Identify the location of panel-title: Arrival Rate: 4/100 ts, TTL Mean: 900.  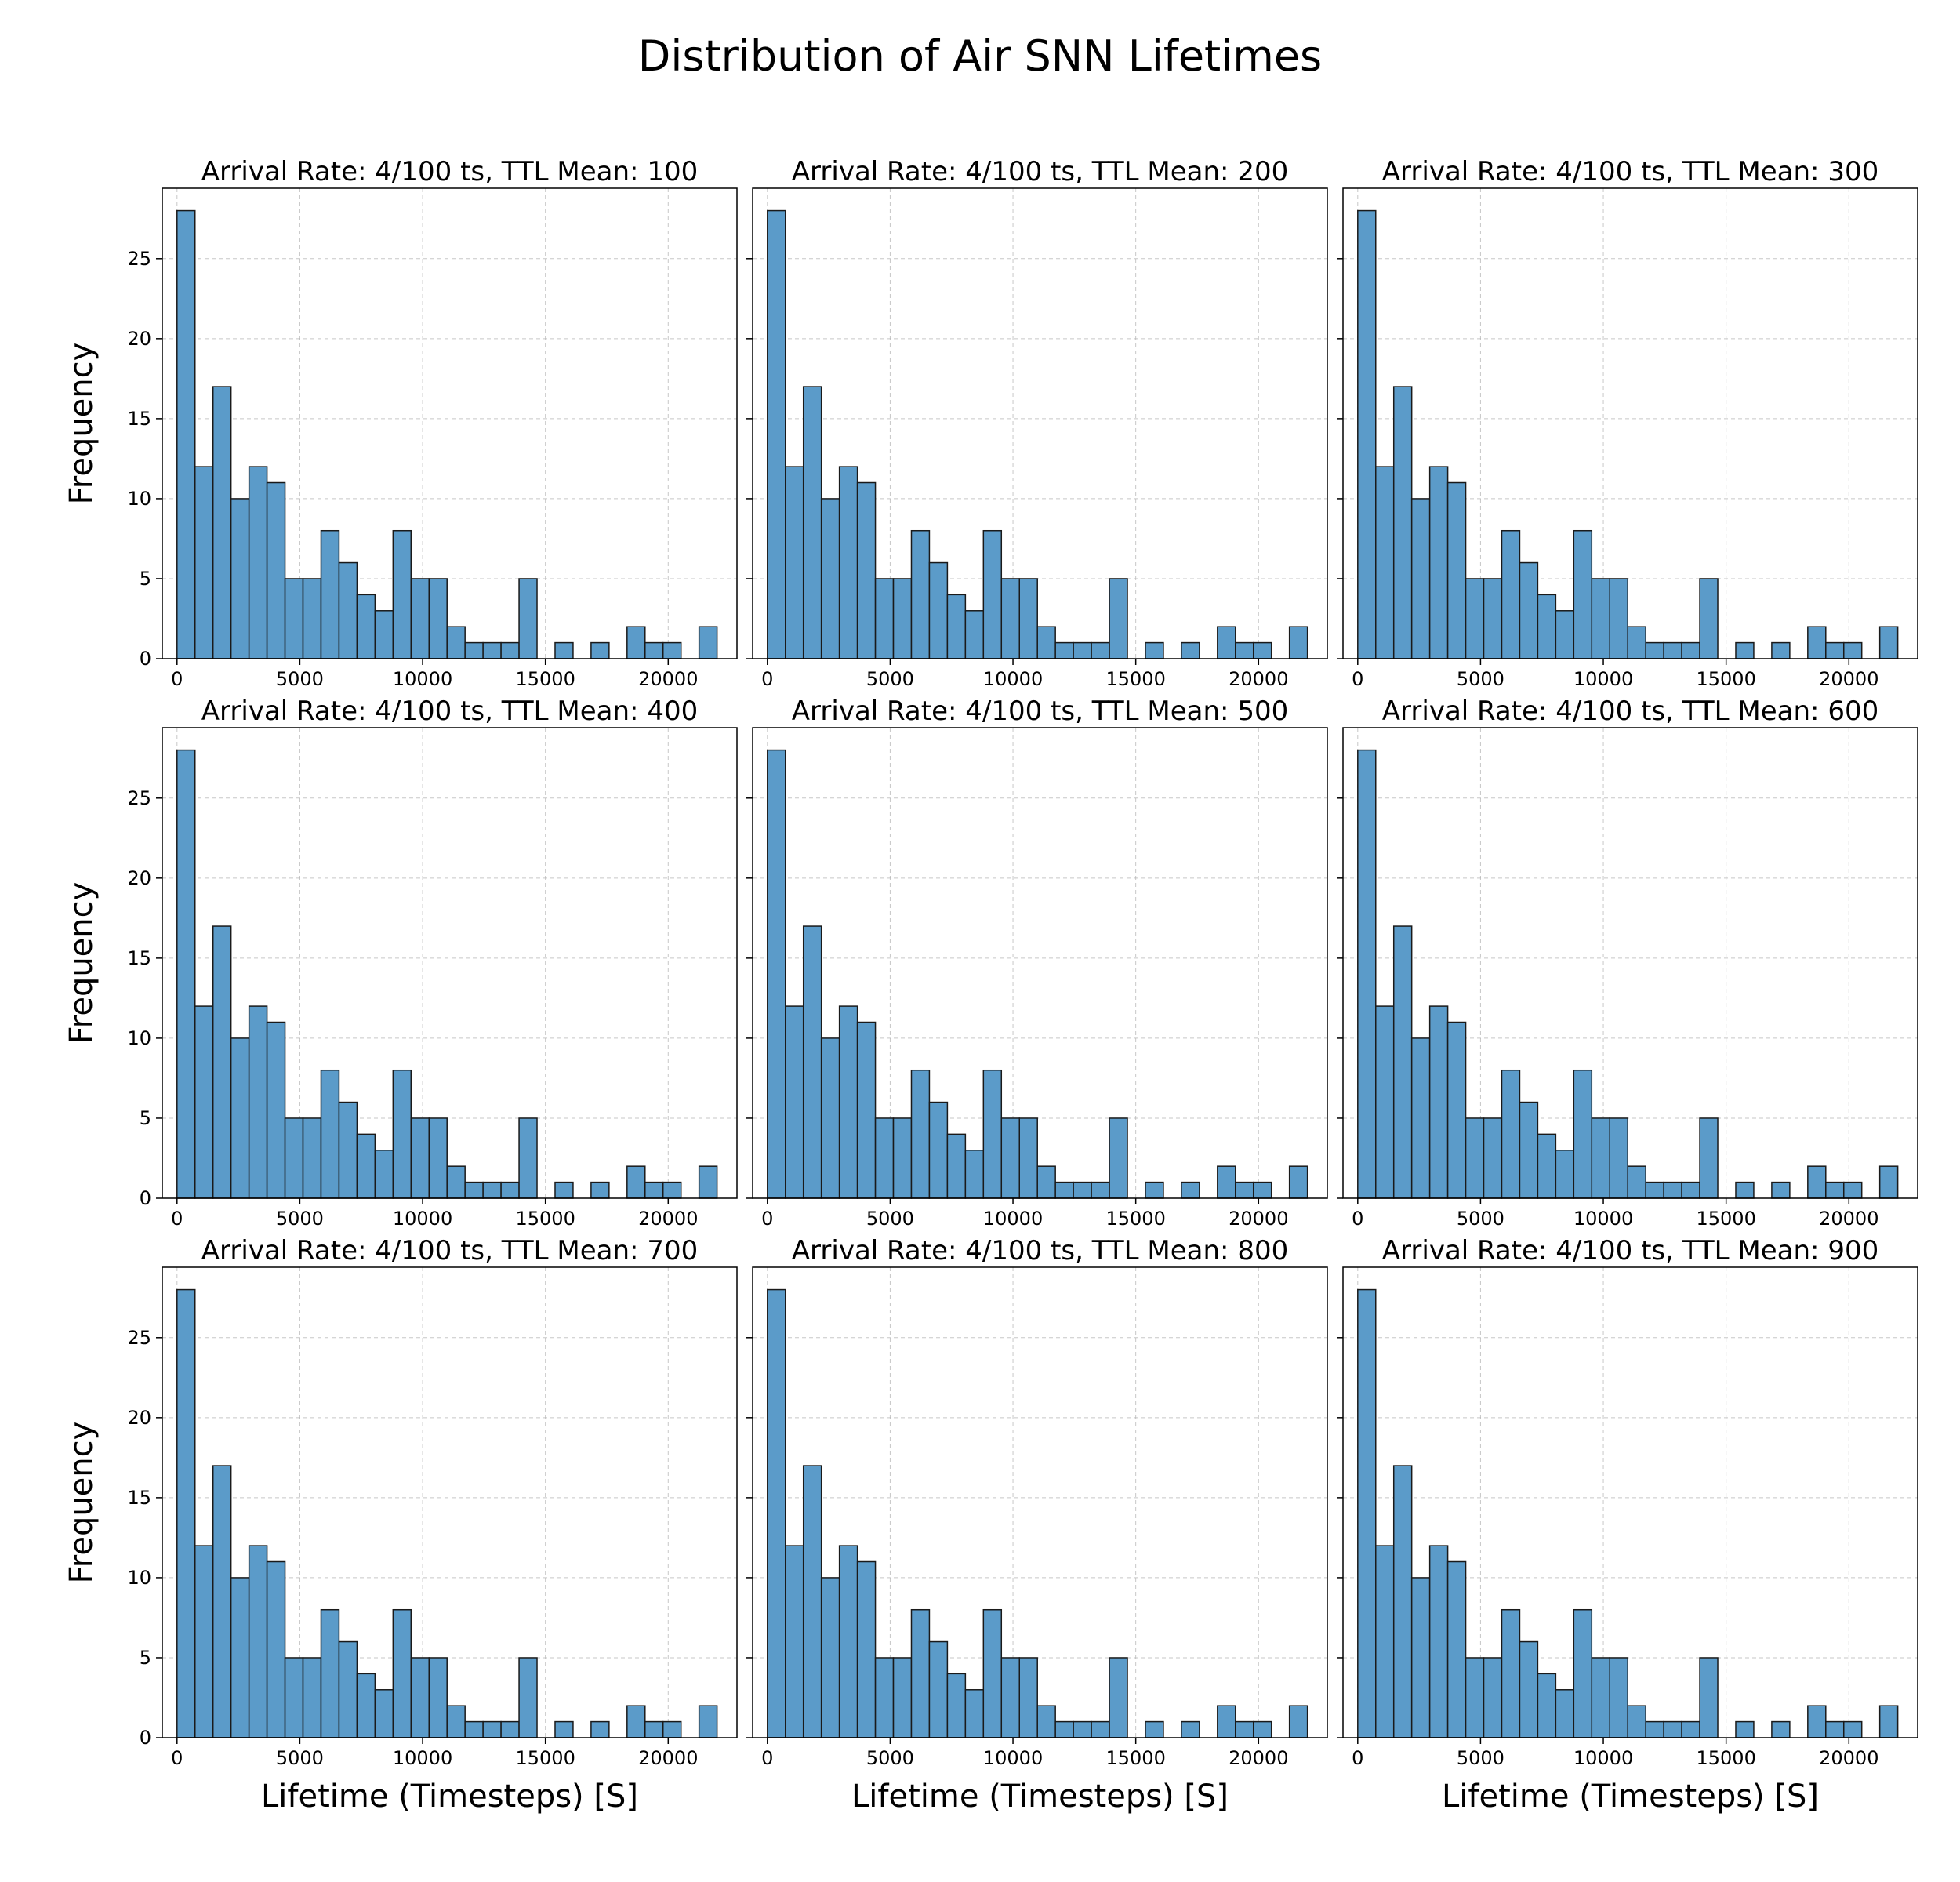
(1630, 1250).